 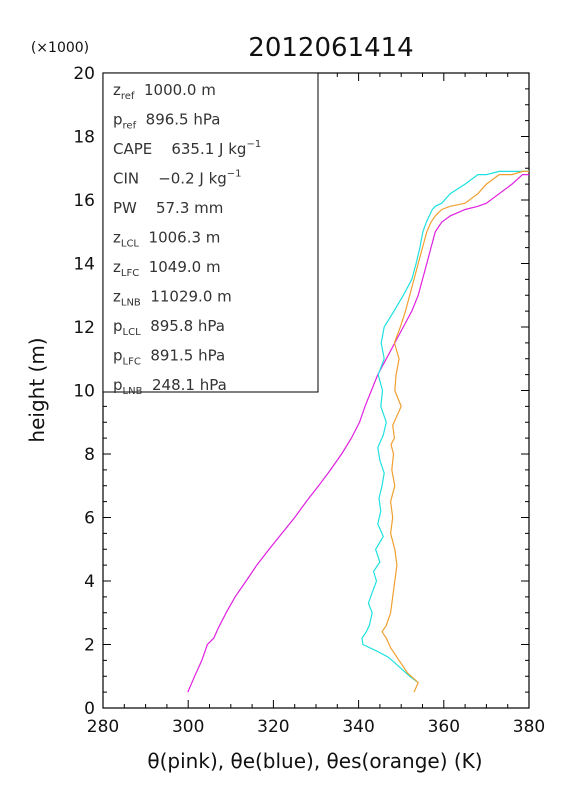 I want to click on chart-title: 2012061414, so click(x=330, y=48).